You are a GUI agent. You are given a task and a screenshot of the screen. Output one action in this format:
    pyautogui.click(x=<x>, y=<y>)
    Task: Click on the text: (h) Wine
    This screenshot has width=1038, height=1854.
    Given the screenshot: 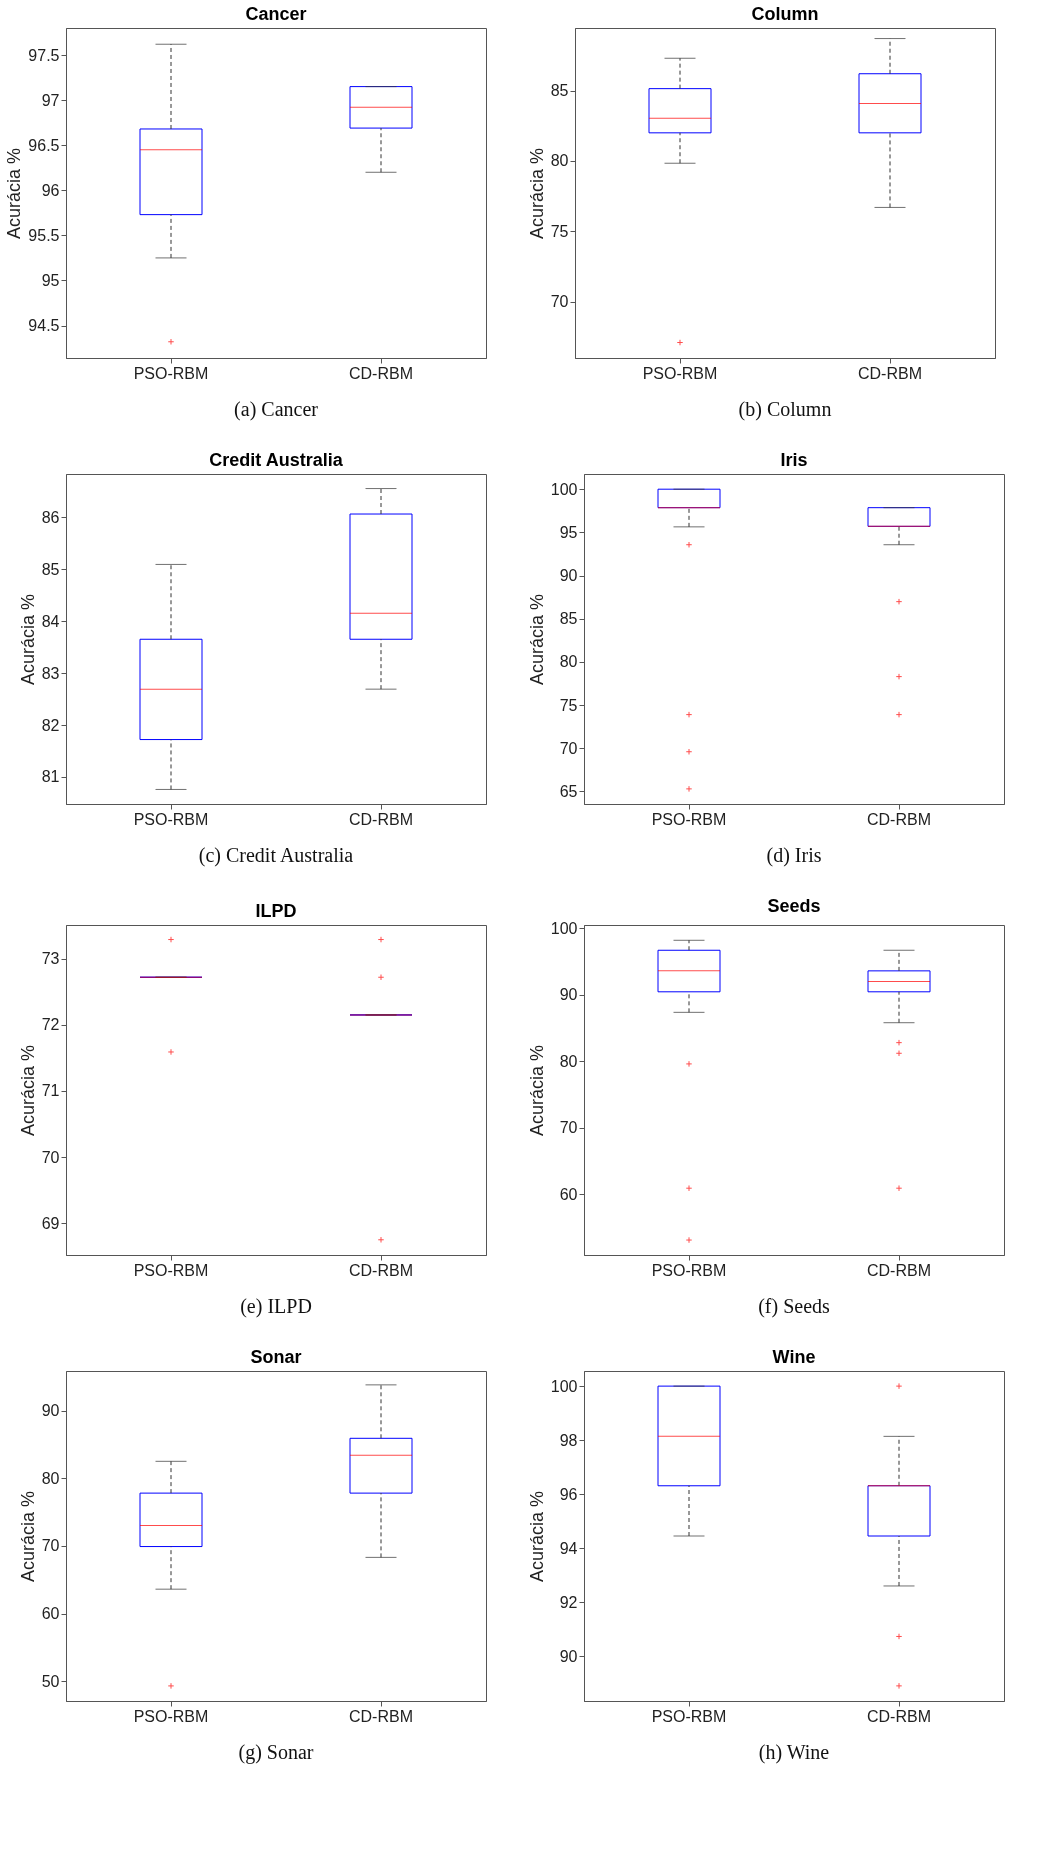 What is the action you would take?
    pyautogui.click(x=794, y=1752)
    